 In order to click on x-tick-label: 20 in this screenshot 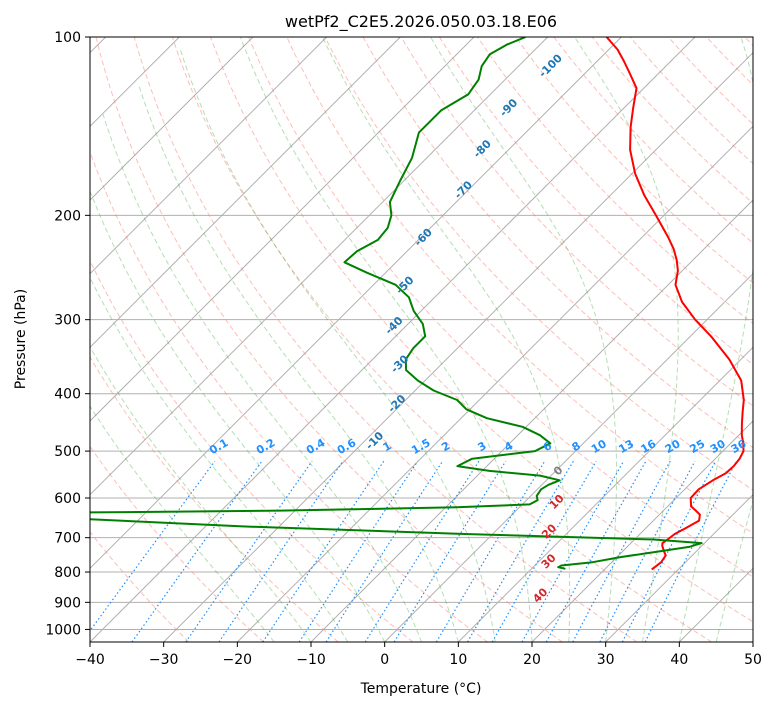, I will do `click(532, 660)`.